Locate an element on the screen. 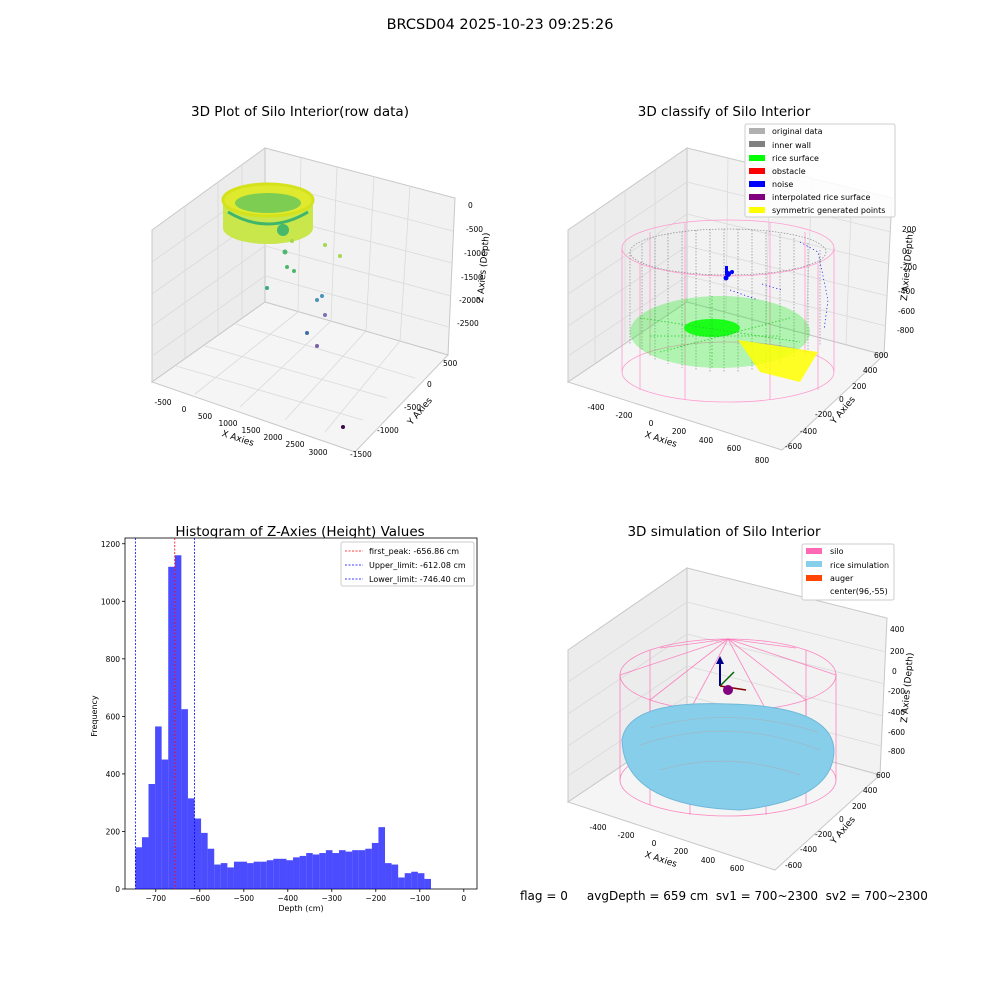 This screenshot has width=1000, height=1000. y-tick-label: 600 is located at coordinates (113, 716).